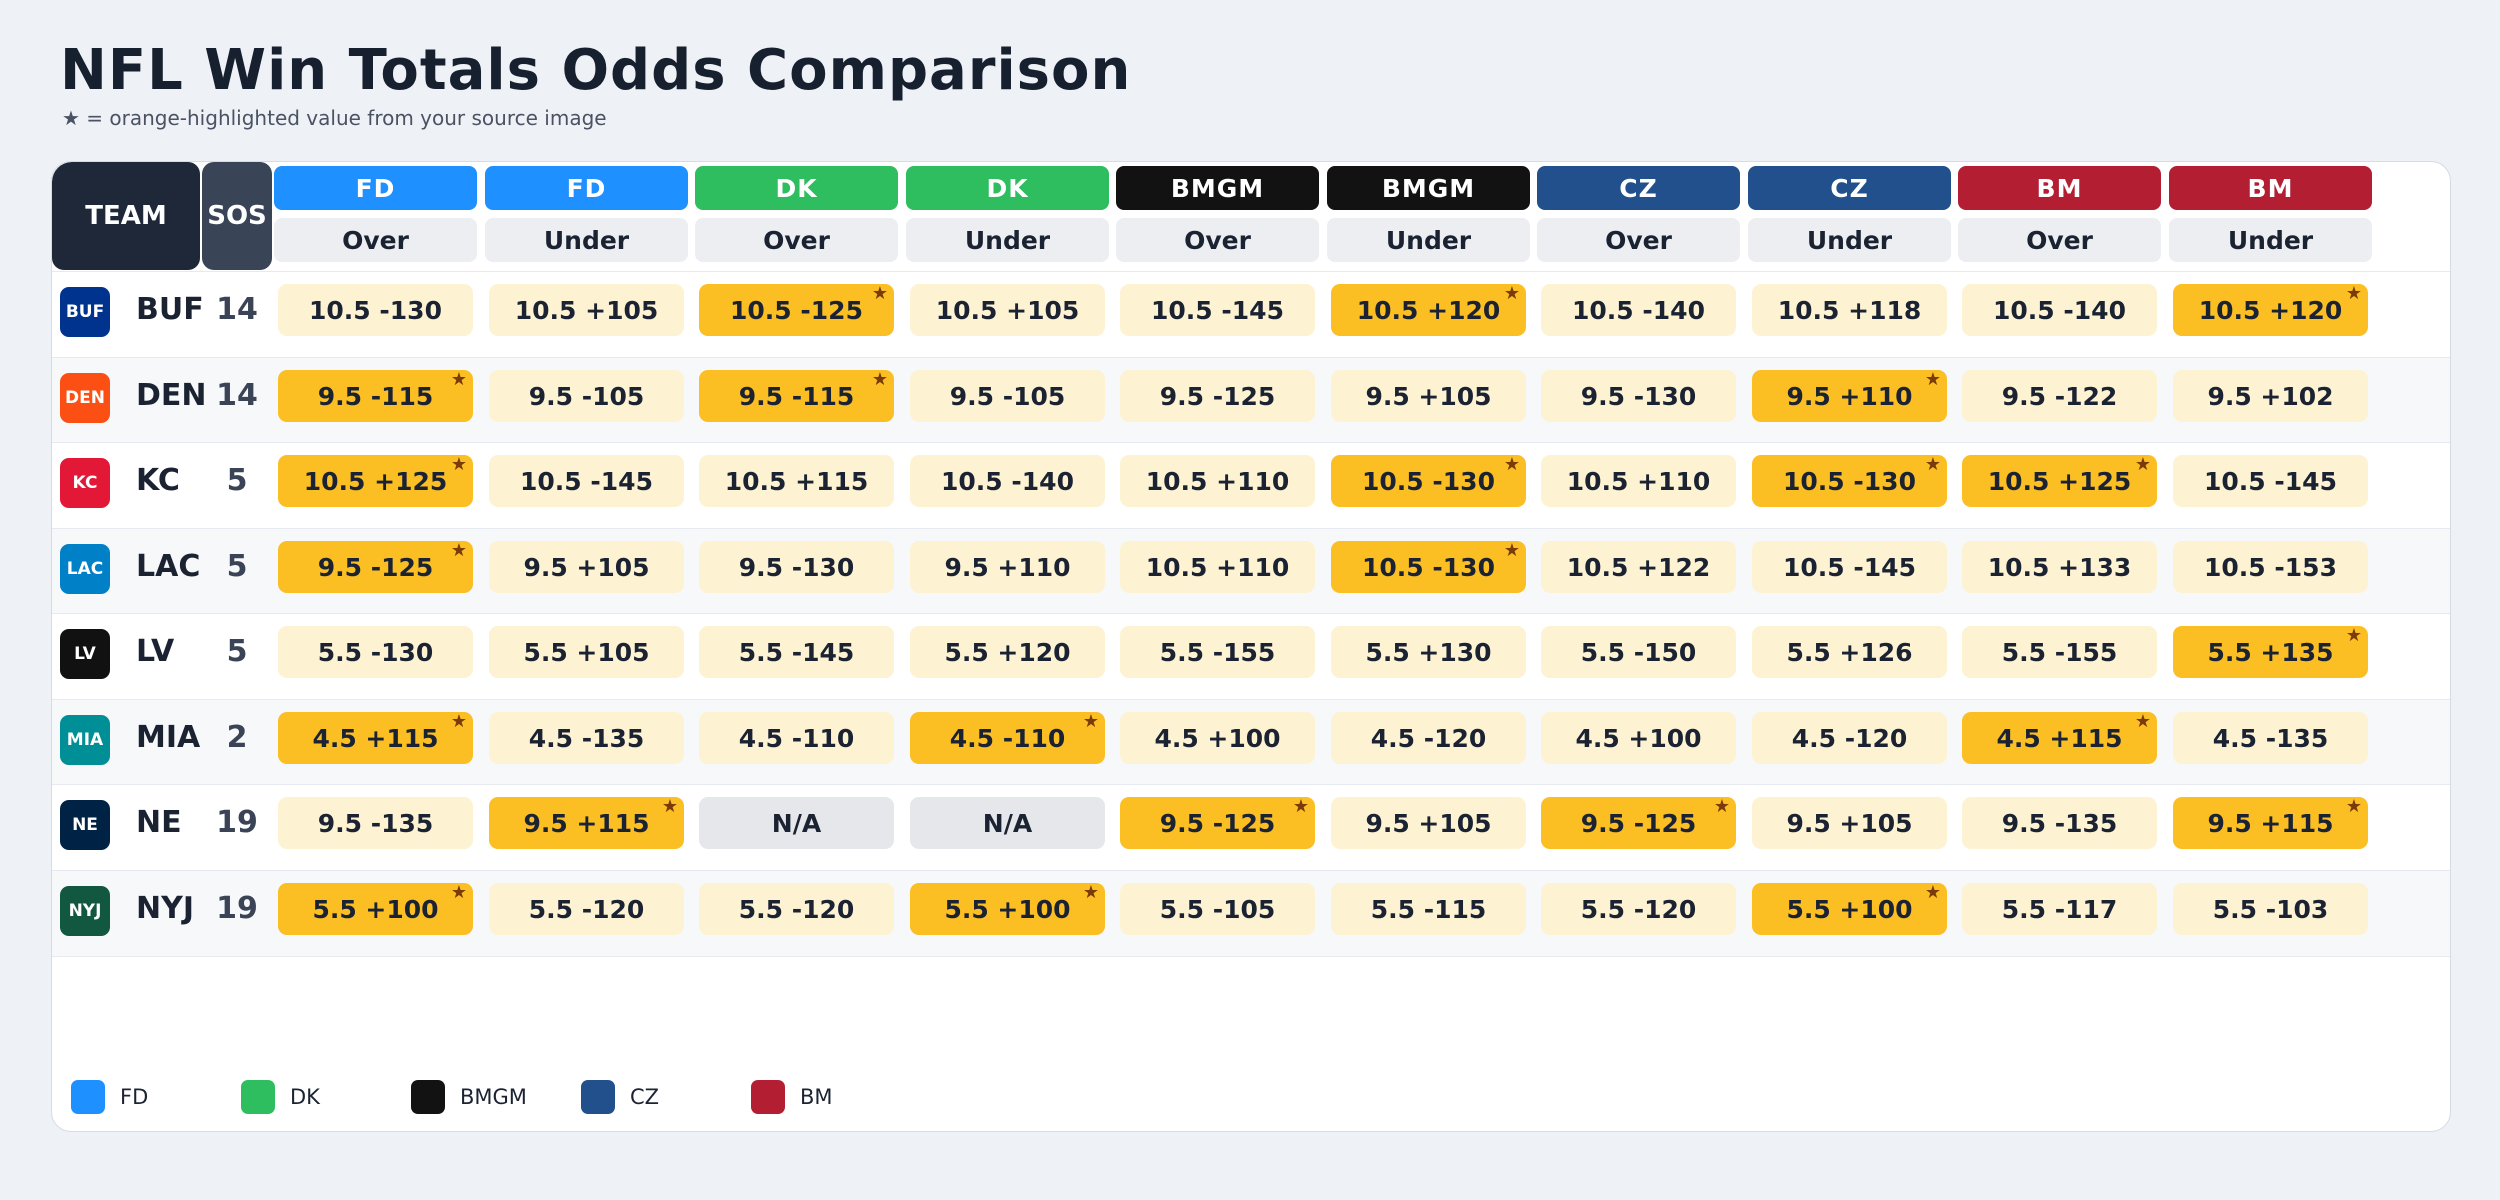 The height and width of the screenshot is (1200, 2500). I want to click on odds-value: 5.5 -130, so click(375, 652).